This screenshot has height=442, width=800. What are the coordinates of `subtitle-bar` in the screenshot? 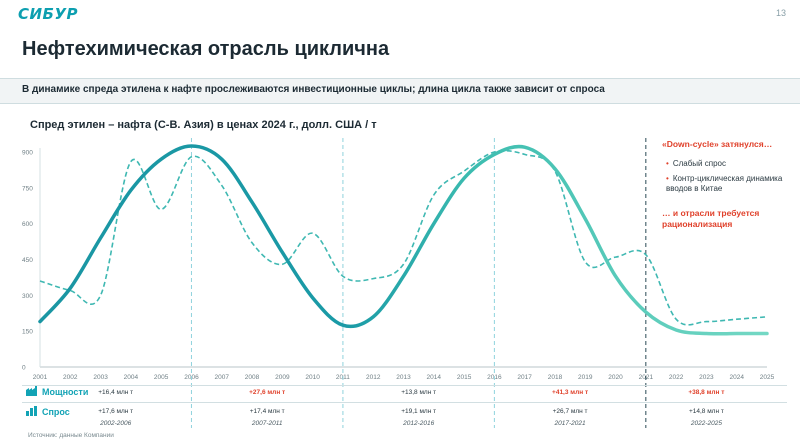 It's located at (400, 91).